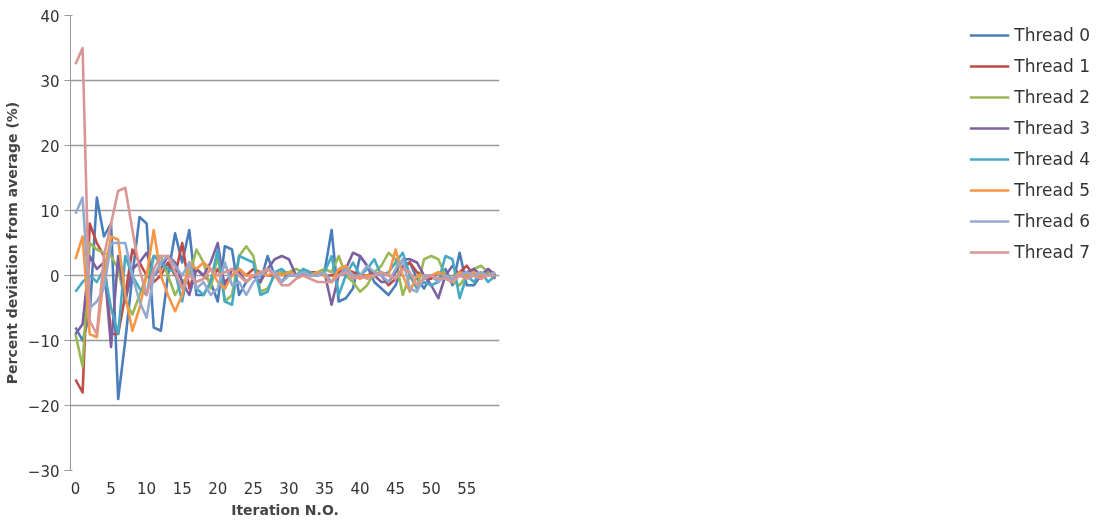  What do you see at coordinates (1052, 35) in the screenshot?
I see `legend-label: Thread 0` at bounding box center [1052, 35].